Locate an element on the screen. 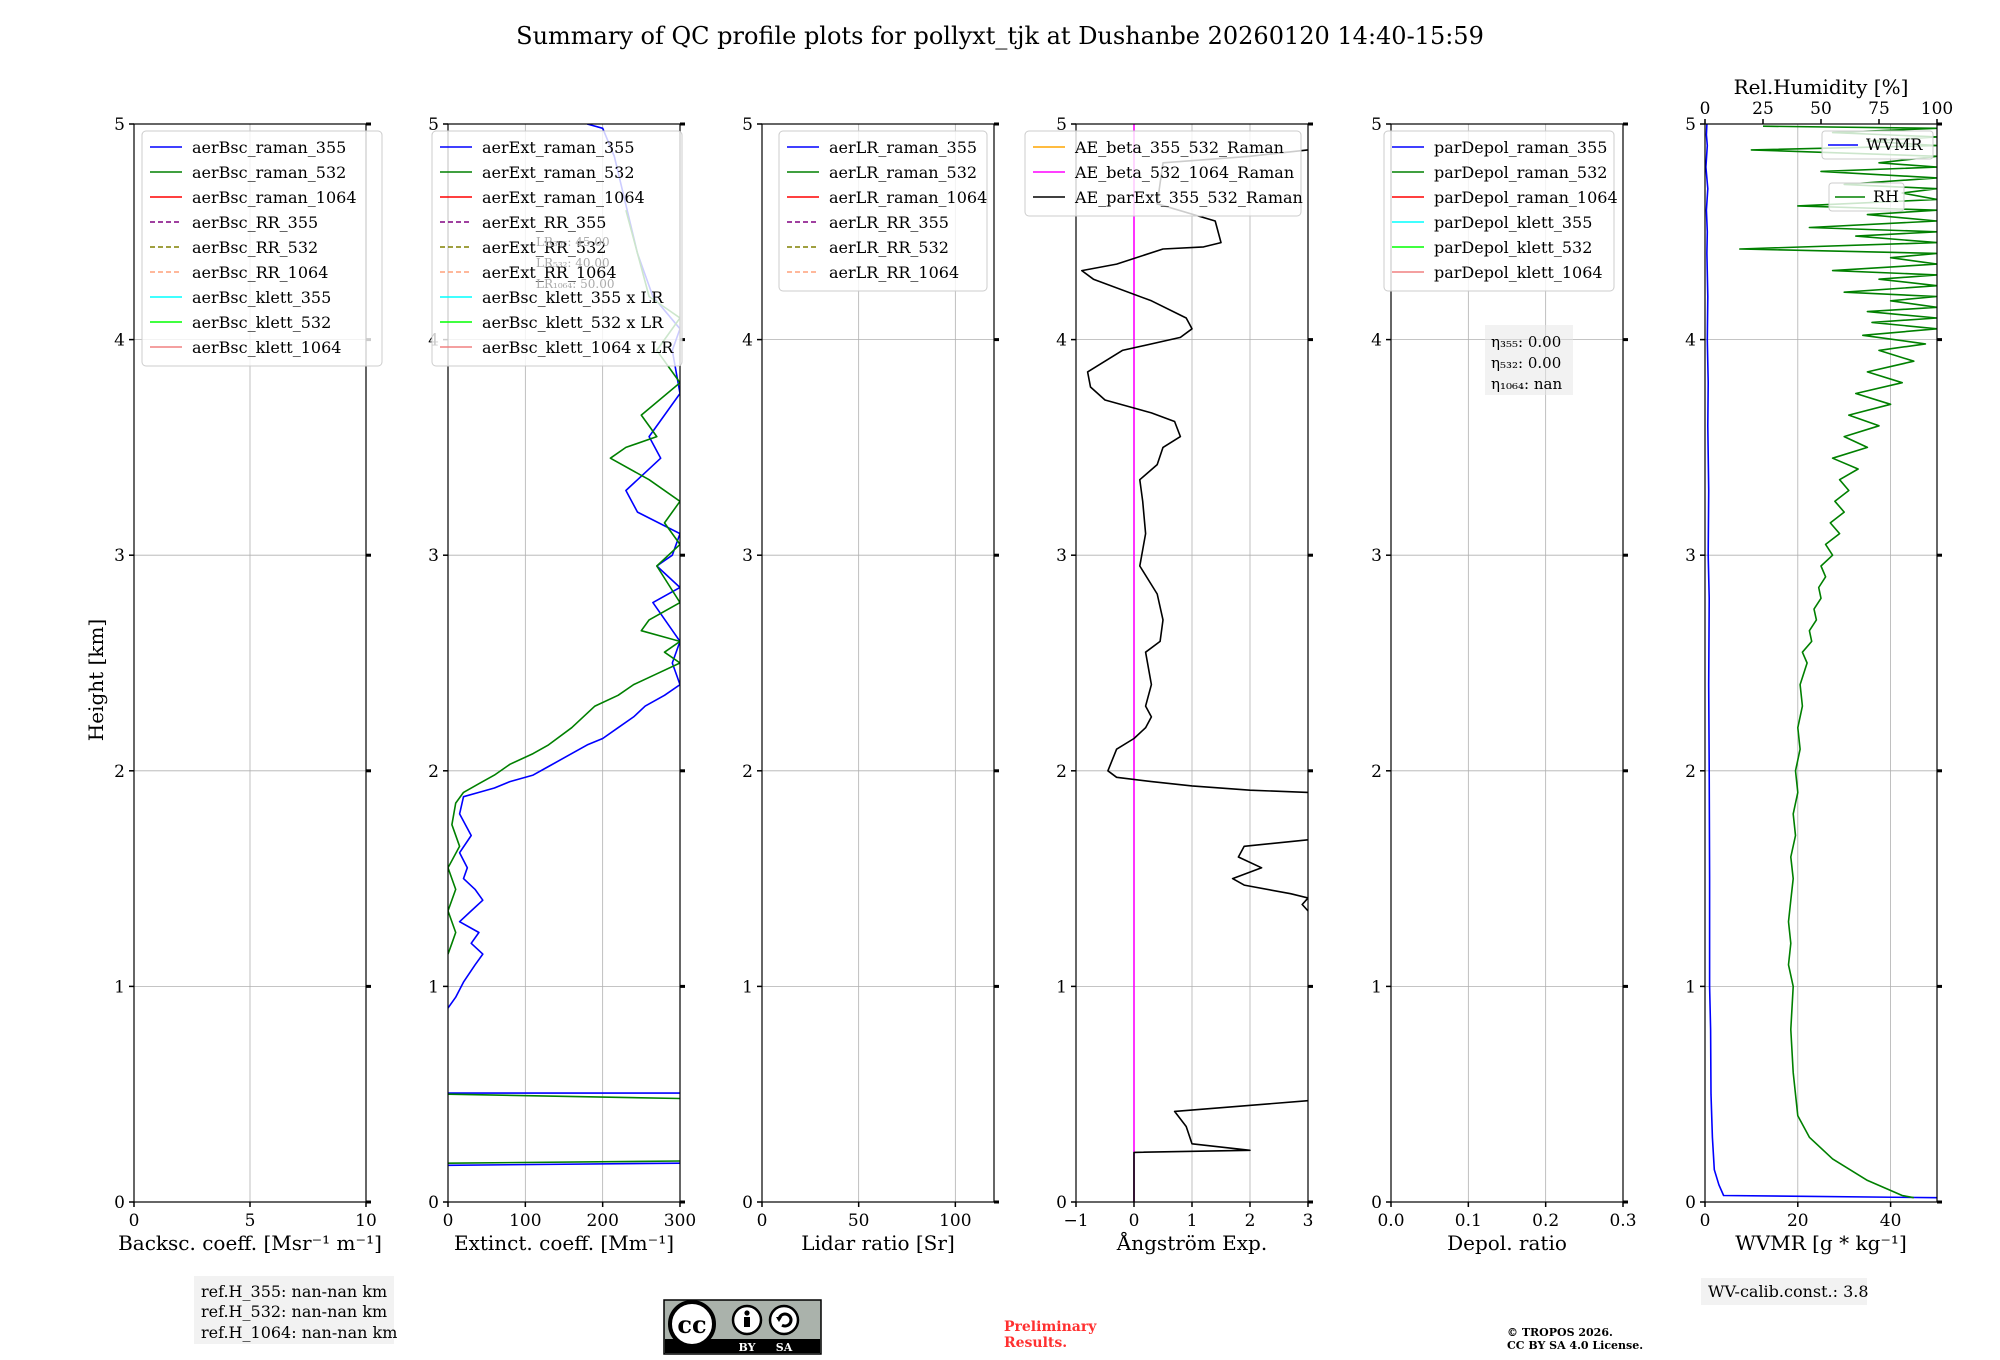 The width and height of the screenshot is (2000, 1360). legend-label: aerLR_RR_1064 is located at coordinates (894, 272).